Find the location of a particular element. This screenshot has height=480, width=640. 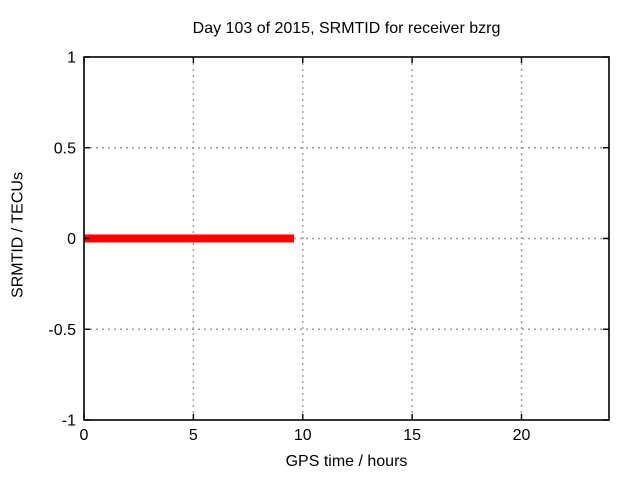

y-tick-label: -0.5 is located at coordinates (62, 330).